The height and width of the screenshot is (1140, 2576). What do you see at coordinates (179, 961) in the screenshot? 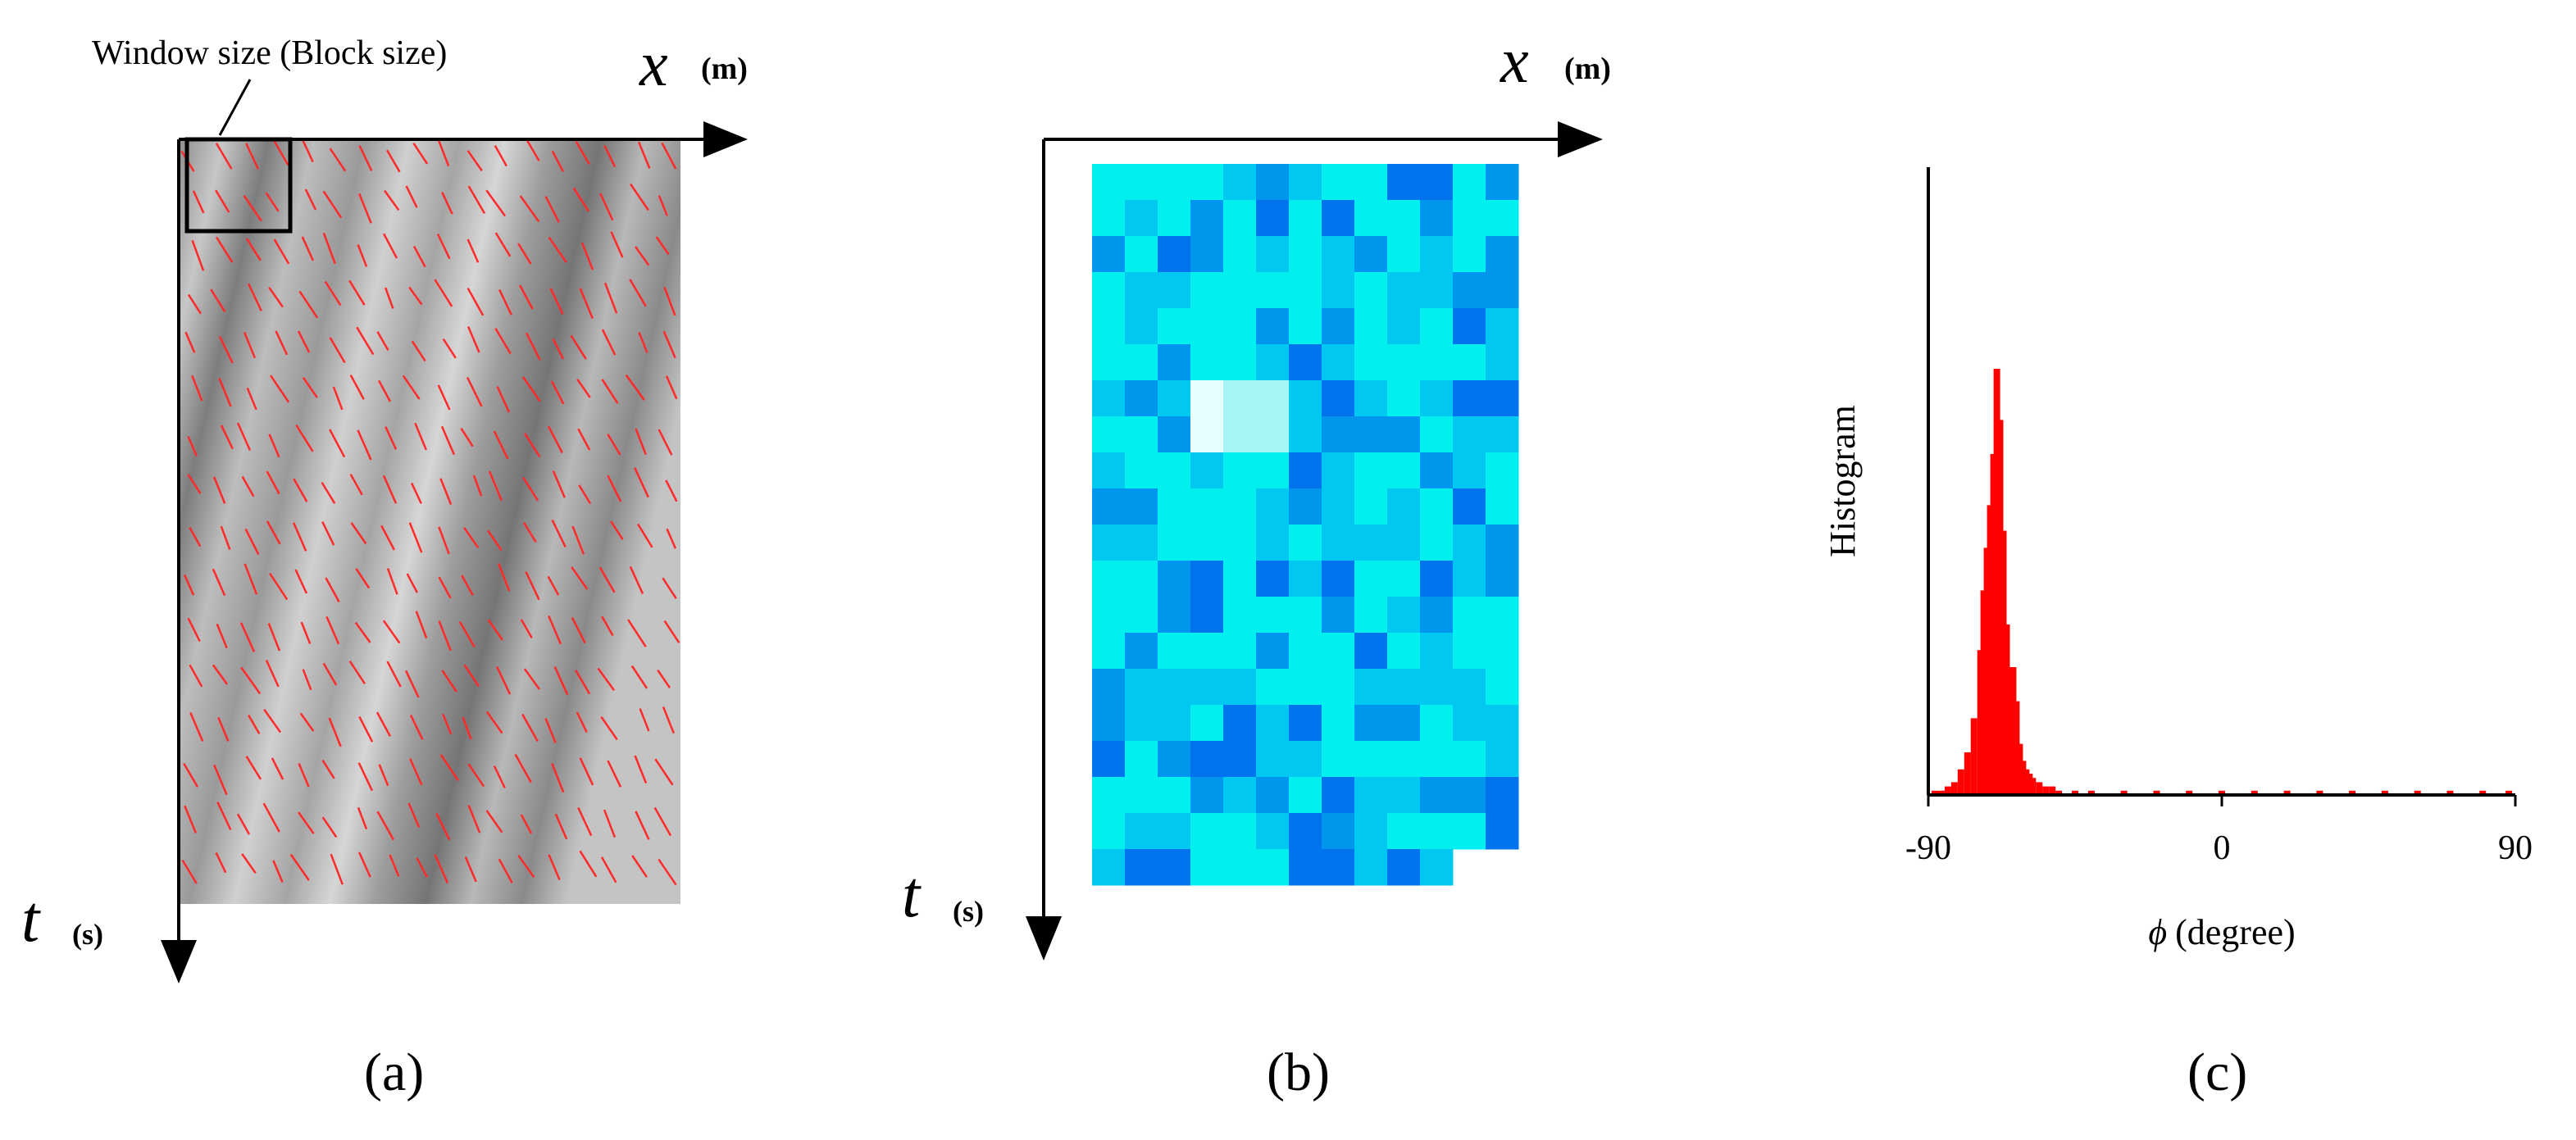
I see `t-axis-arrowhead` at bounding box center [179, 961].